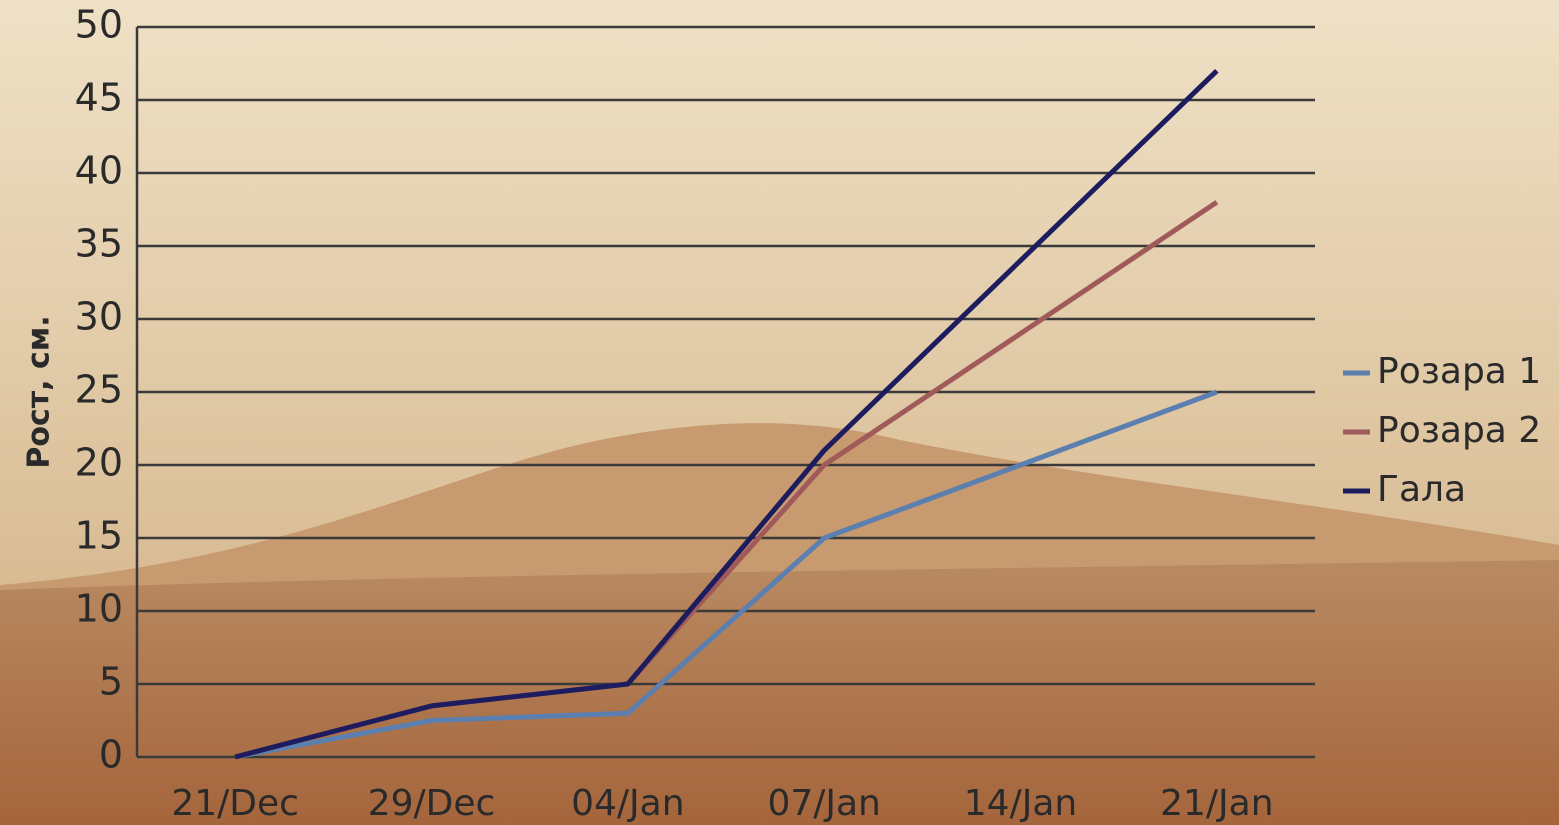 This screenshot has width=1559, height=825. What do you see at coordinates (99, 98) in the screenshot?
I see `y-tick-label: 45` at bounding box center [99, 98].